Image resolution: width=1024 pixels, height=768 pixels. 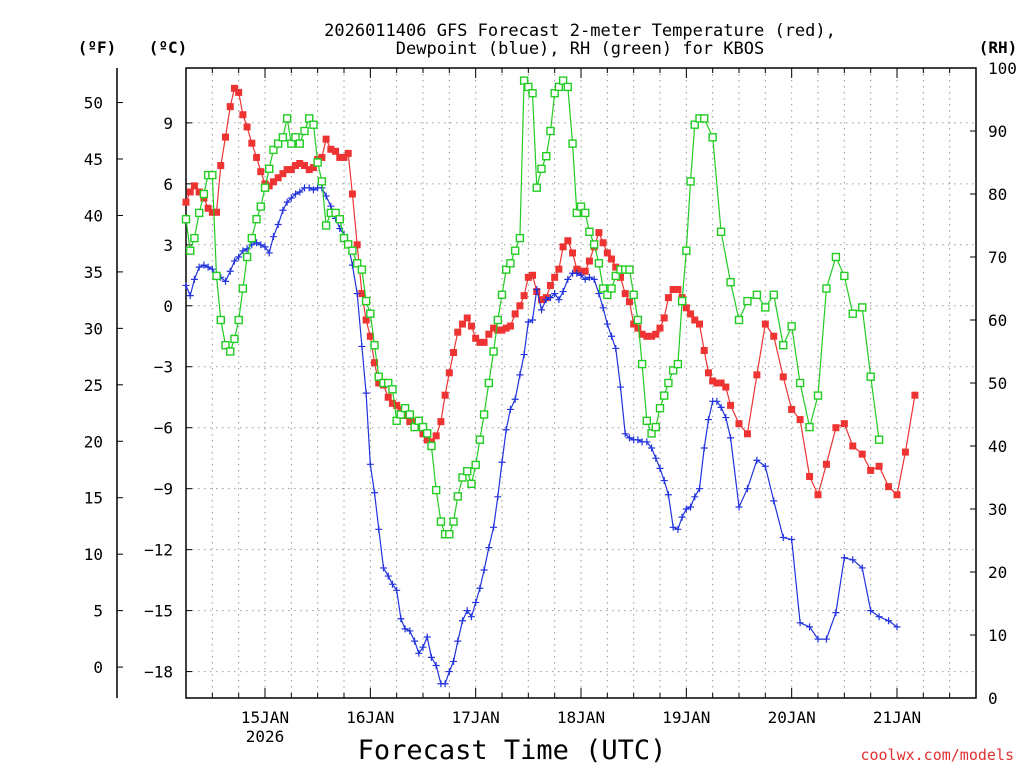 What do you see at coordinates (512, 750) in the screenshot?
I see `x-axis-title: Forecast Time (UTC)` at bounding box center [512, 750].